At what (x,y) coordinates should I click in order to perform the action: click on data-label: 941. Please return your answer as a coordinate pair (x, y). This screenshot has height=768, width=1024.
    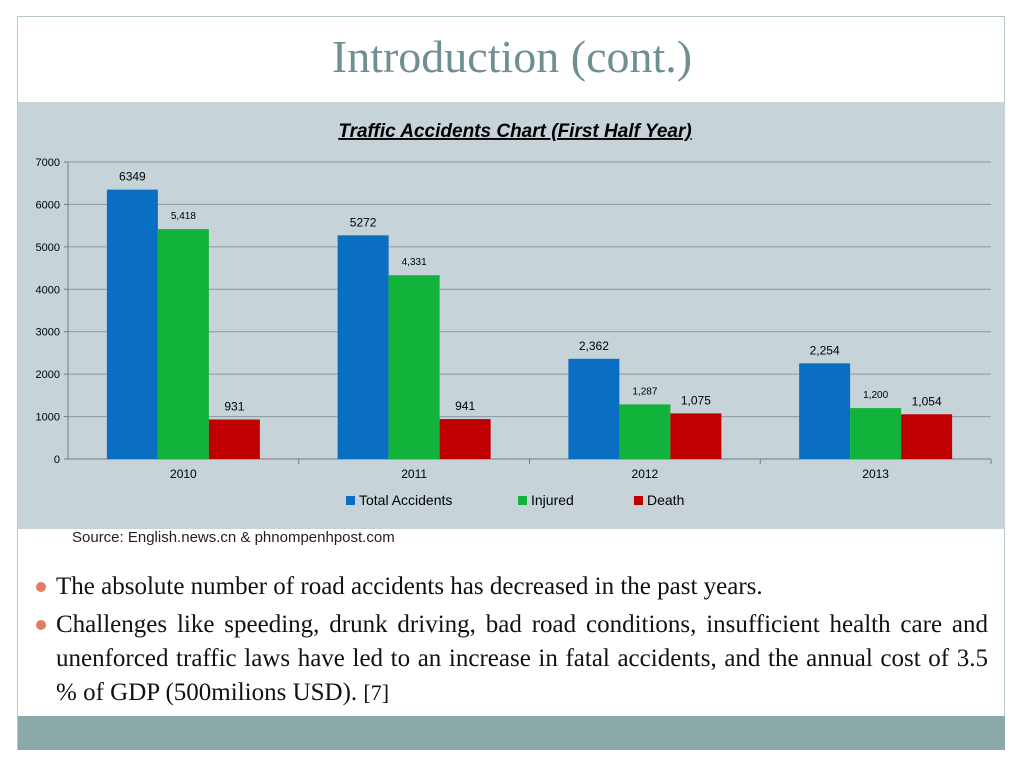
    Looking at the image, I should click on (465, 406).